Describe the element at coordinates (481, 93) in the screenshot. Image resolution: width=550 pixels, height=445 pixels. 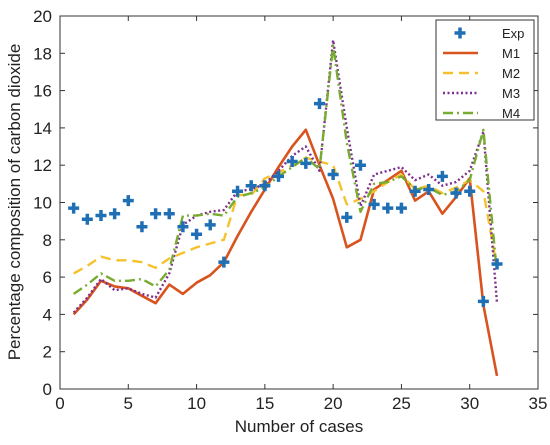
I see `legend-item-m3: M3` at that location.